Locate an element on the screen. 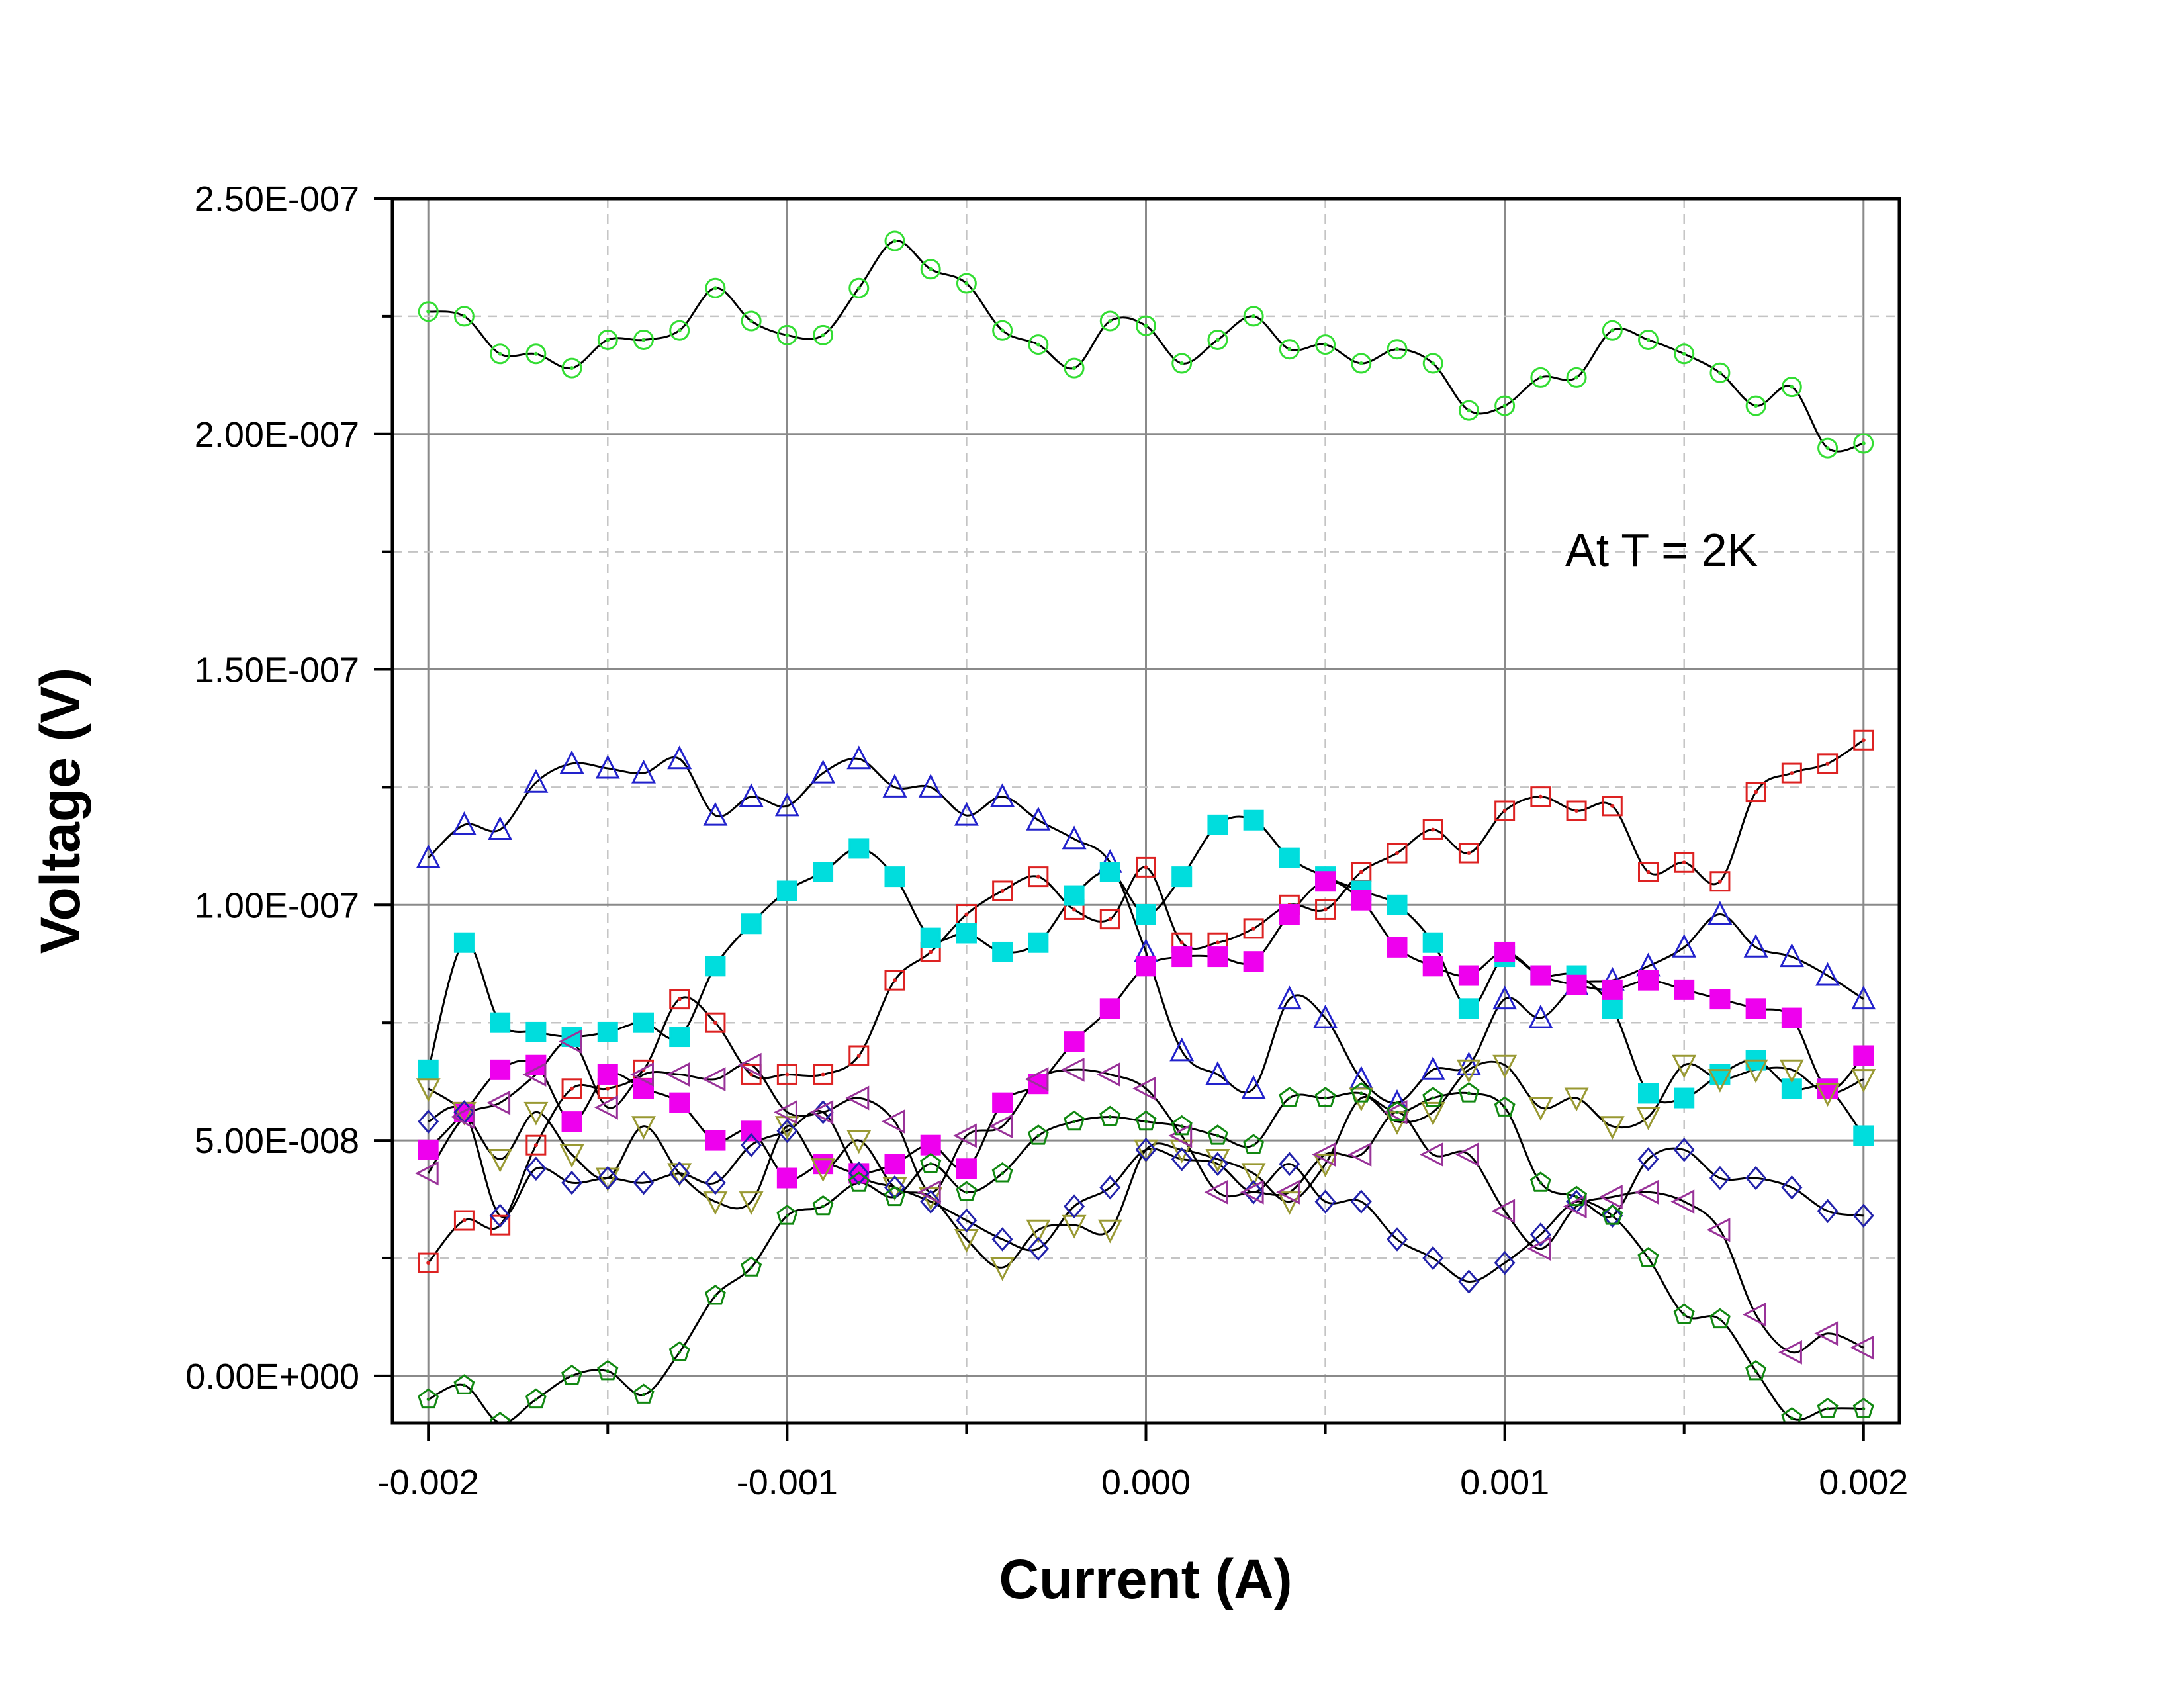  y-tick-label: 2.00E-007 is located at coordinates (277, 435).